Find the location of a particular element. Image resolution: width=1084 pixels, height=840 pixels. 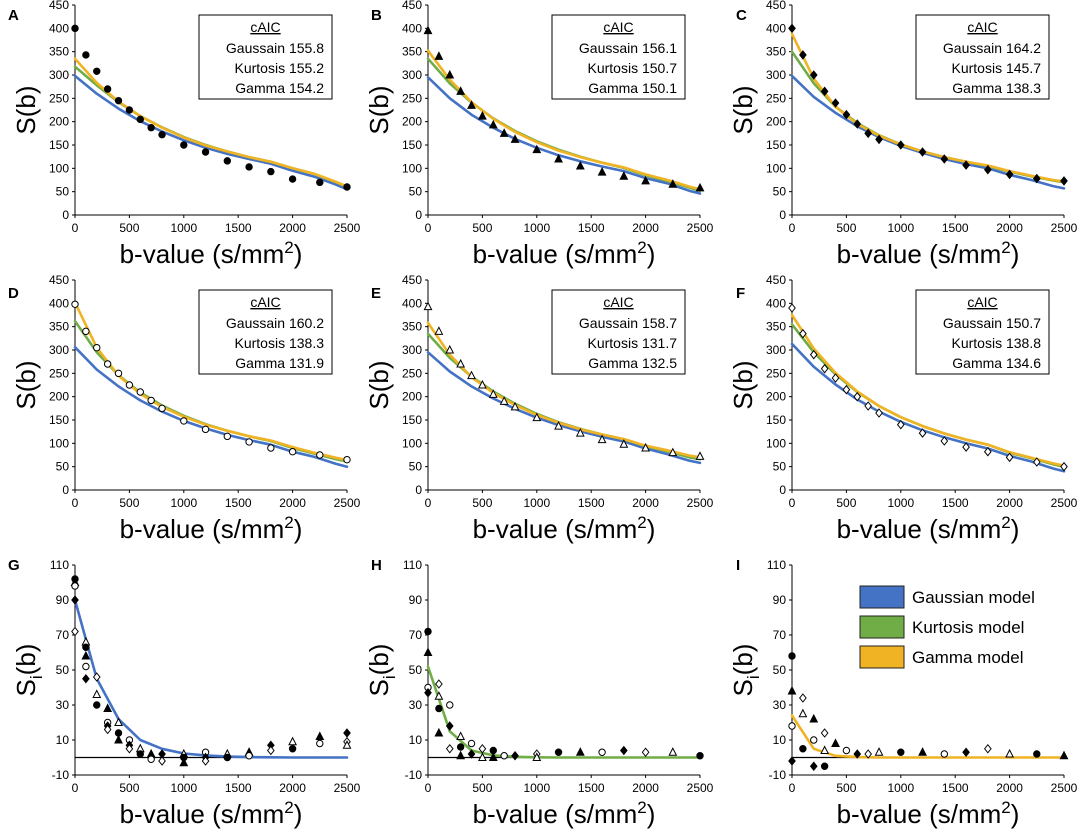

caic-row: Gamma 150.1 is located at coordinates (632, 88).